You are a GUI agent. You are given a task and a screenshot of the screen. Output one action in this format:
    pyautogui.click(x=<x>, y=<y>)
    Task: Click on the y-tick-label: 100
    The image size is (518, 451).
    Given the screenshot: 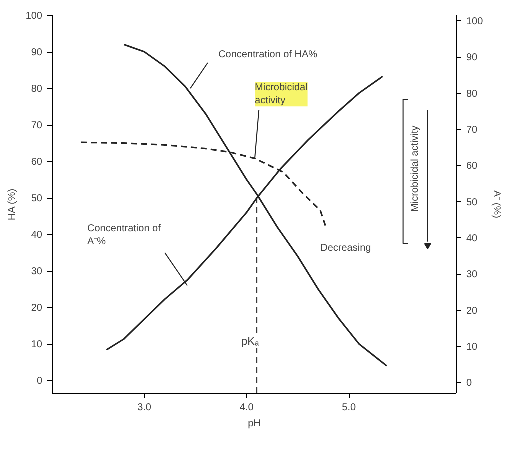 What is the action you would take?
    pyautogui.click(x=34, y=16)
    